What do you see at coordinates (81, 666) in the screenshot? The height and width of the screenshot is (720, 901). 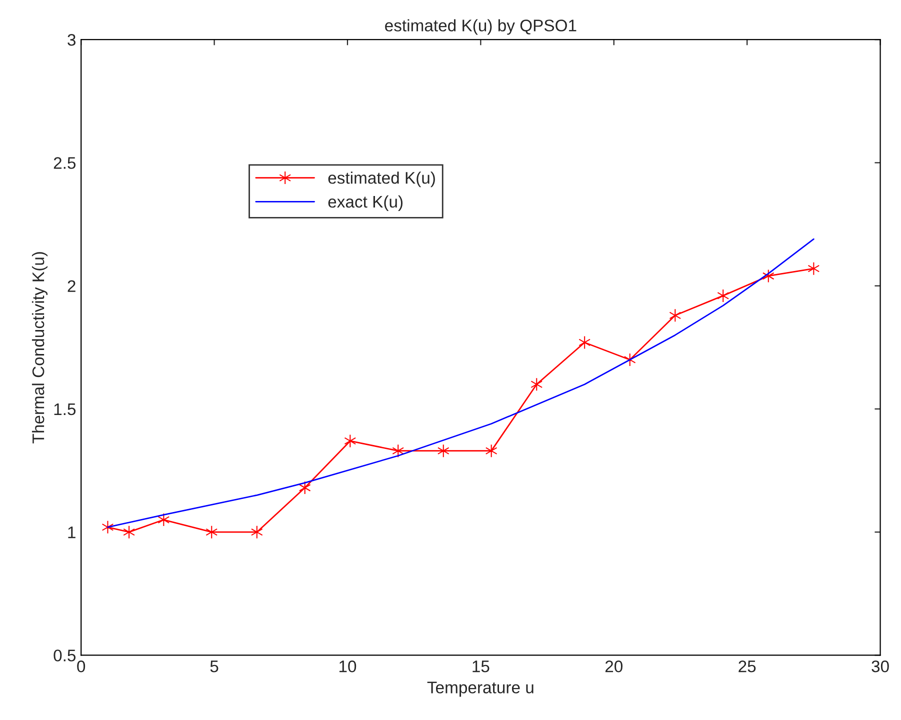 I see `x-tick-label: 0` at bounding box center [81, 666].